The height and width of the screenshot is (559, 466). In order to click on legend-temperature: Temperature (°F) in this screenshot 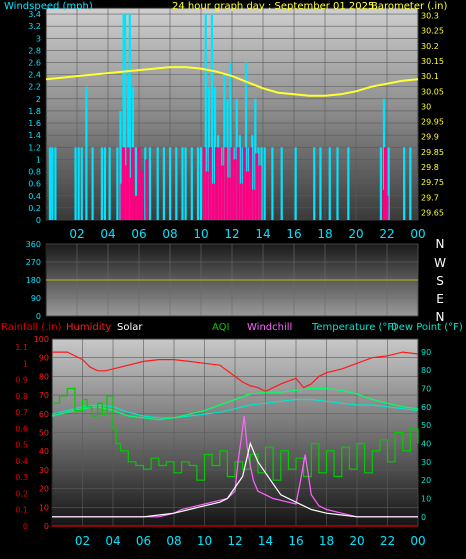, I will do `click(354, 327)`.